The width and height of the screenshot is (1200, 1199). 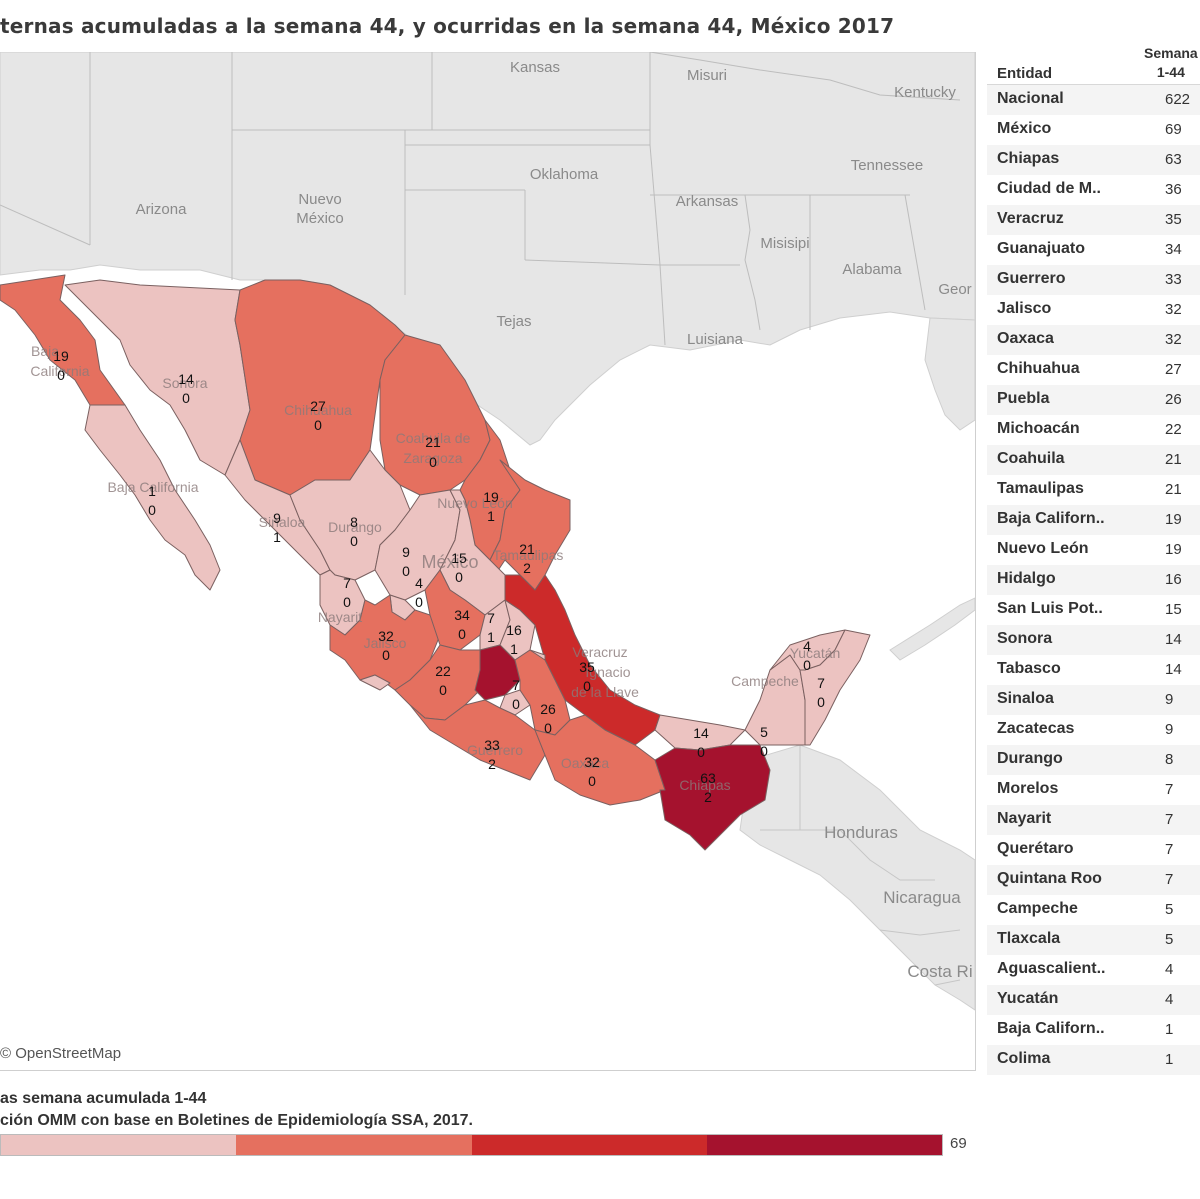 What do you see at coordinates (1093, 640) in the screenshot?
I see `table-row: Sonora 14` at bounding box center [1093, 640].